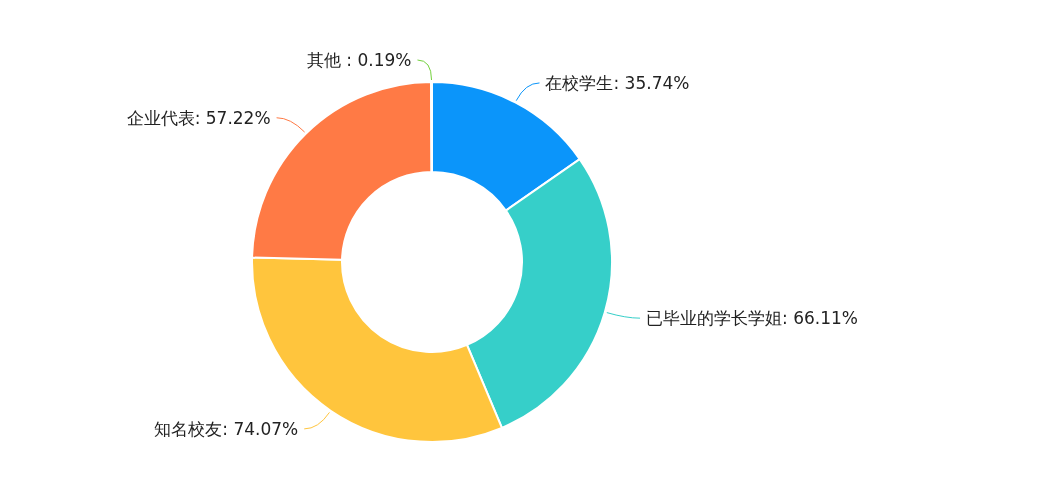 This screenshot has height=491, width=1037. Describe the element at coordinates (359, 60) in the screenshot. I see `slice-label: 其他 : 0.19%` at that location.